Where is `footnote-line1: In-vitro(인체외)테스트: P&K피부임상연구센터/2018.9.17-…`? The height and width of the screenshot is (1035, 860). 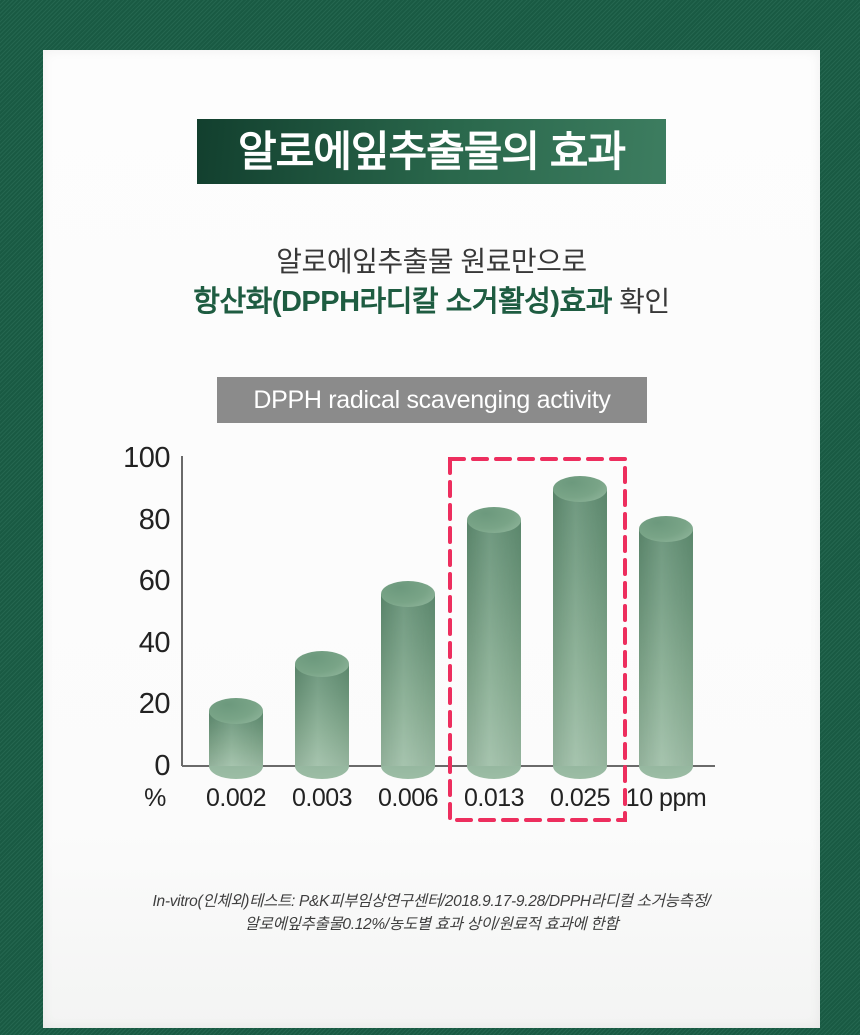 footnote-line1: In-vitro(인체외)테스트: P&K피부임상연구센터/2018.9.17-… is located at coordinates (431, 901).